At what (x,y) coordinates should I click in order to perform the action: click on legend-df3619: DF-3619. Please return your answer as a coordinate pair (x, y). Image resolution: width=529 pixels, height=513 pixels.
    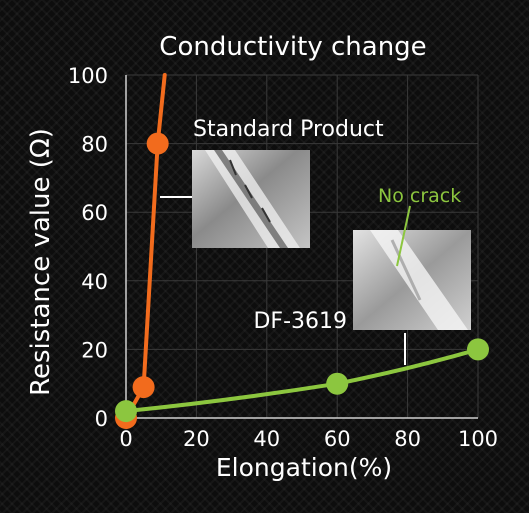
    Looking at the image, I should click on (300, 321).